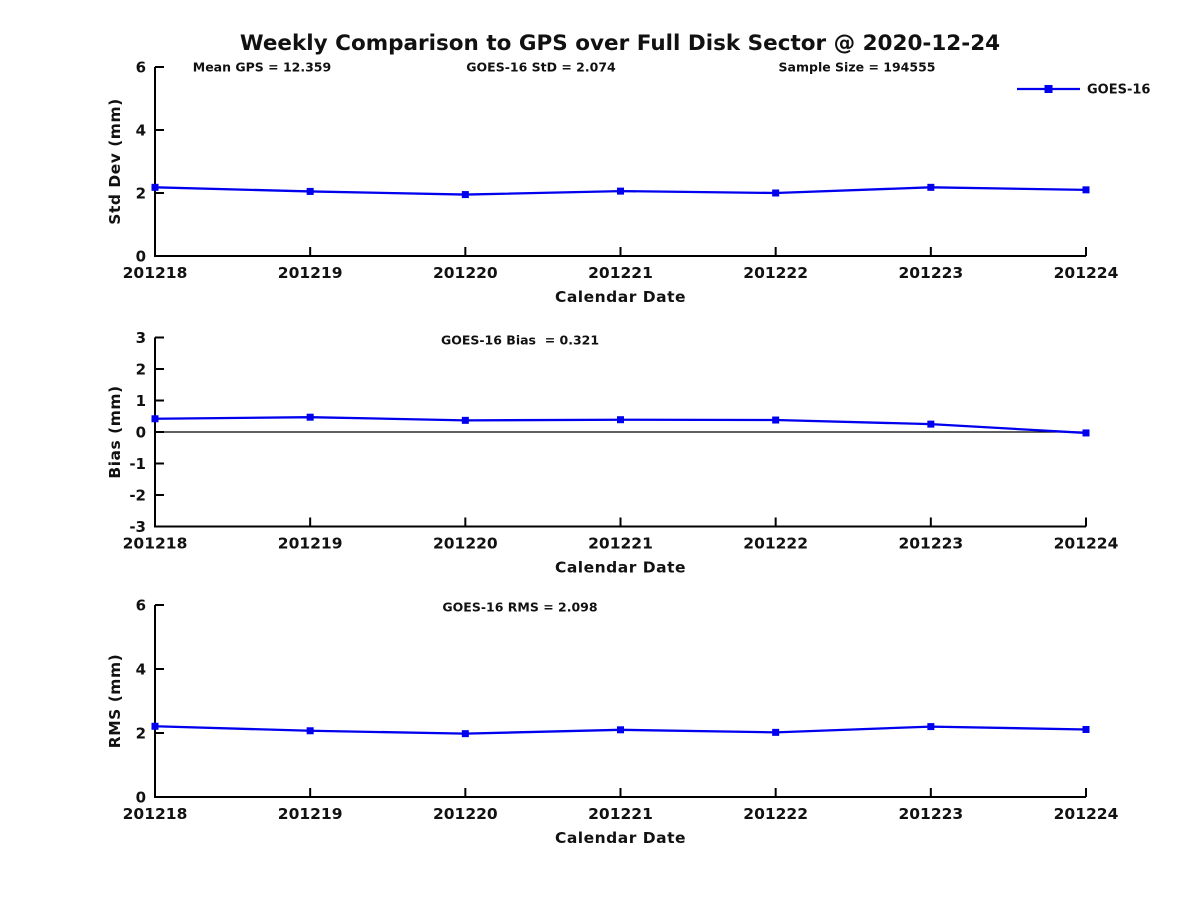  Describe the element at coordinates (141, 401) in the screenshot. I see `y-tick-label: 1` at that location.